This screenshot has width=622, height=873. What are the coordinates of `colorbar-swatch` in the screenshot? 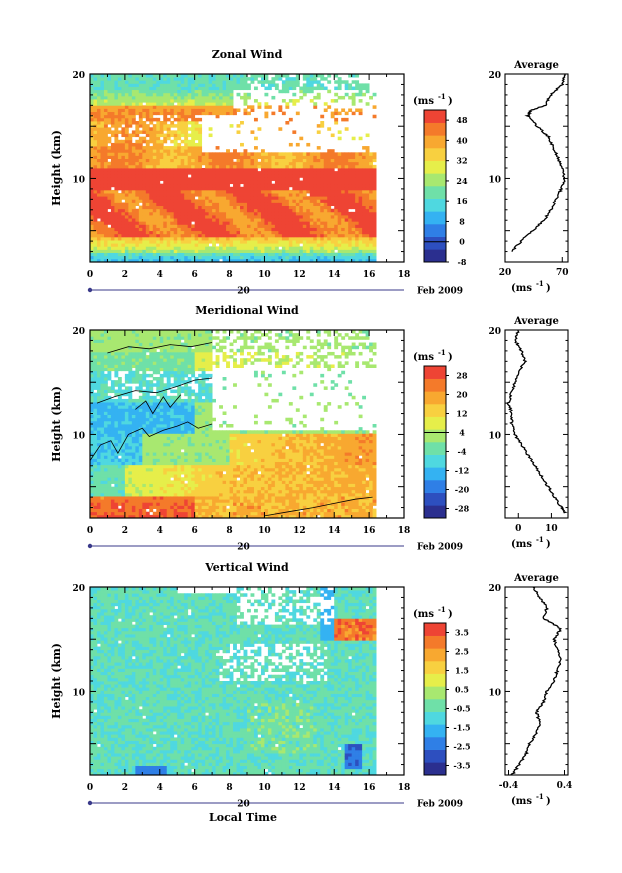 It's located at (435, 218).